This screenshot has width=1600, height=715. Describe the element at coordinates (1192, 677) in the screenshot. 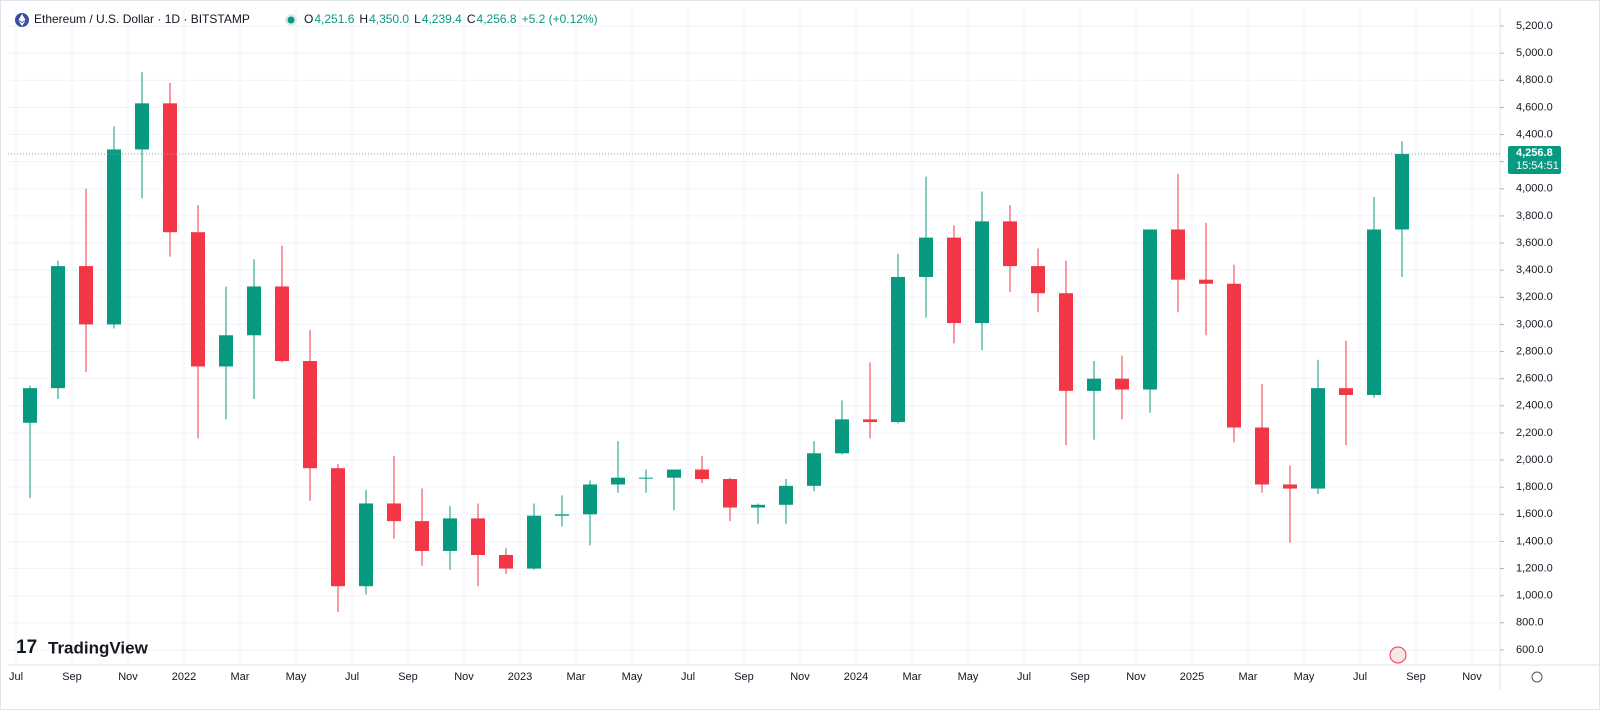

I see `x-tick-label: 2025` at that location.